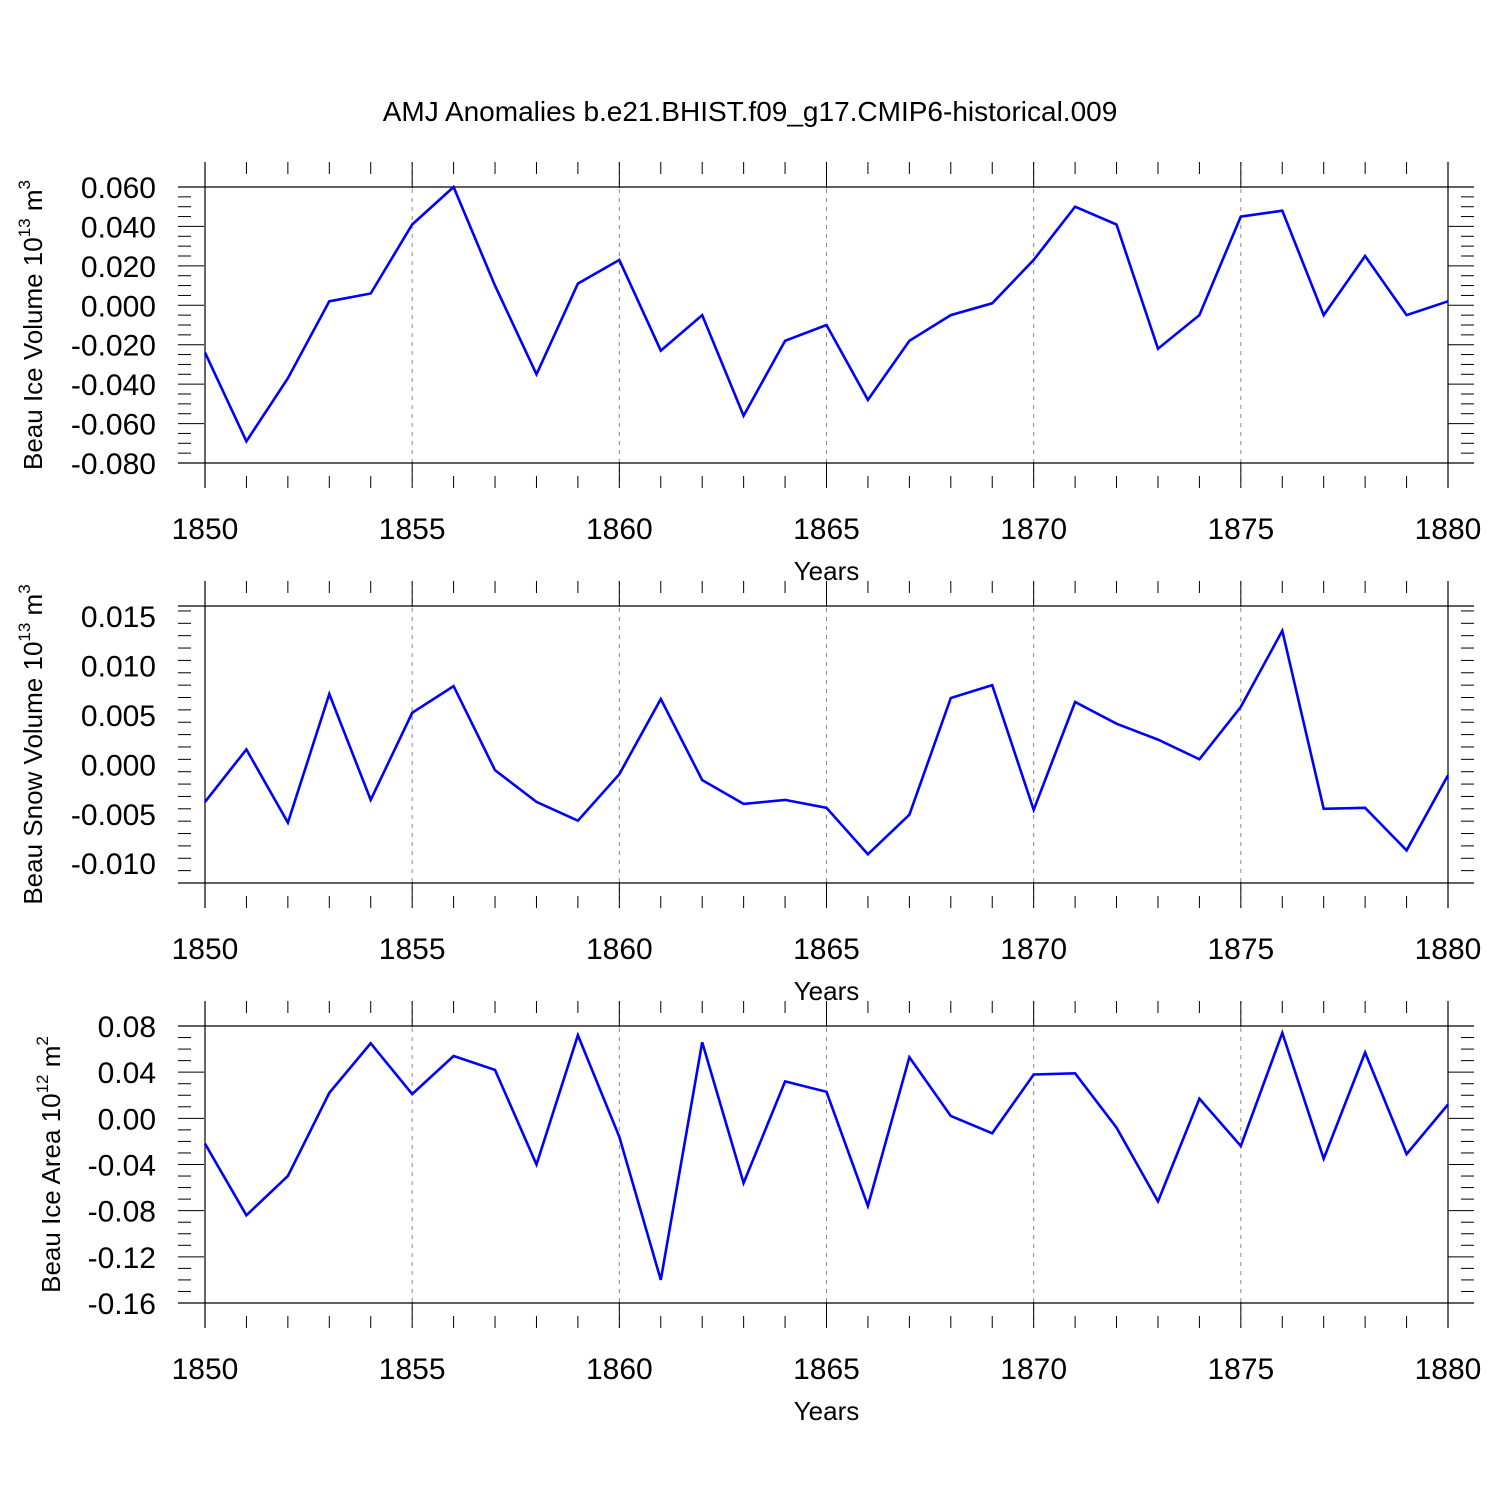 The image size is (1500, 1500). What do you see at coordinates (118, 267) in the screenshot?
I see `y-tick-label: 0.020` at bounding box center [118, 267].